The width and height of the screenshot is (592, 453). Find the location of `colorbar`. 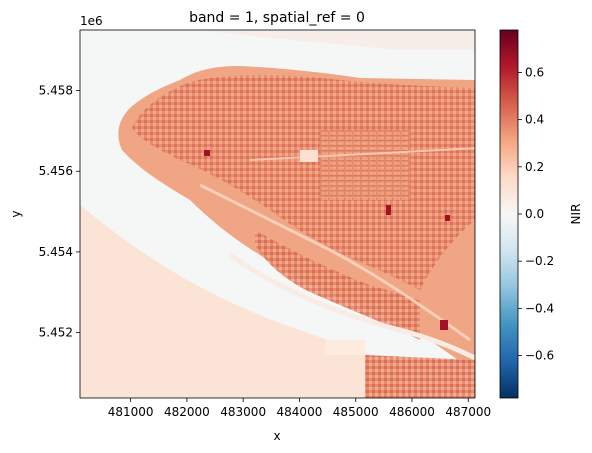

colorbar is located at coordinates (509, 214).